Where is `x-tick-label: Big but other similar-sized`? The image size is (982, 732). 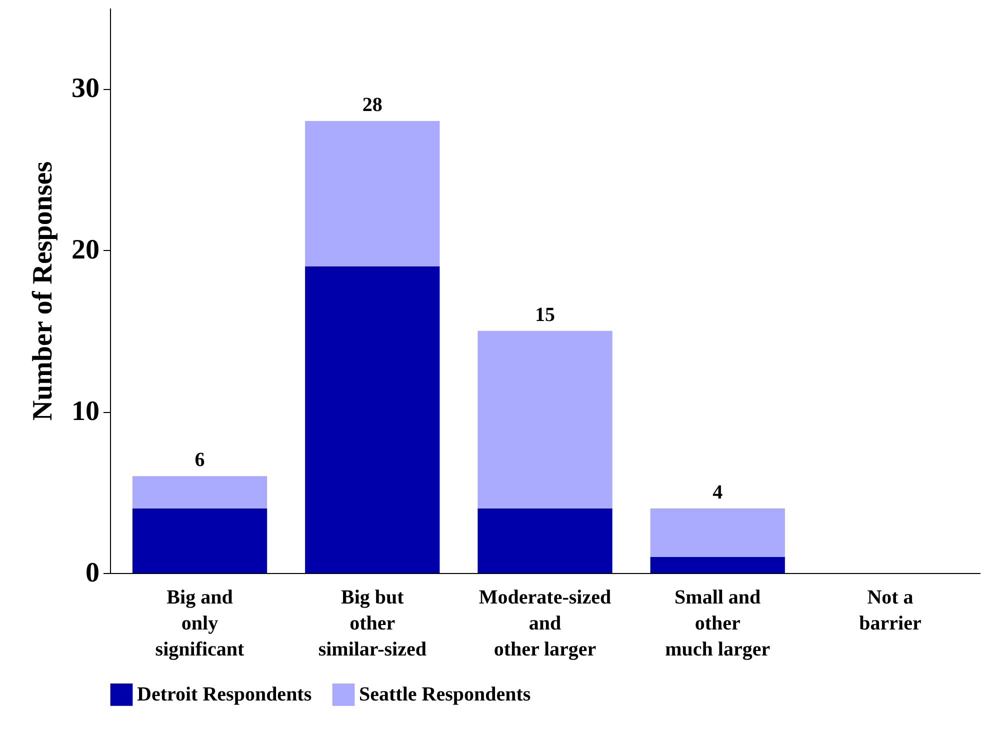
x-tick-label: Big but other similar-sized is located at coordinates (372, 623).